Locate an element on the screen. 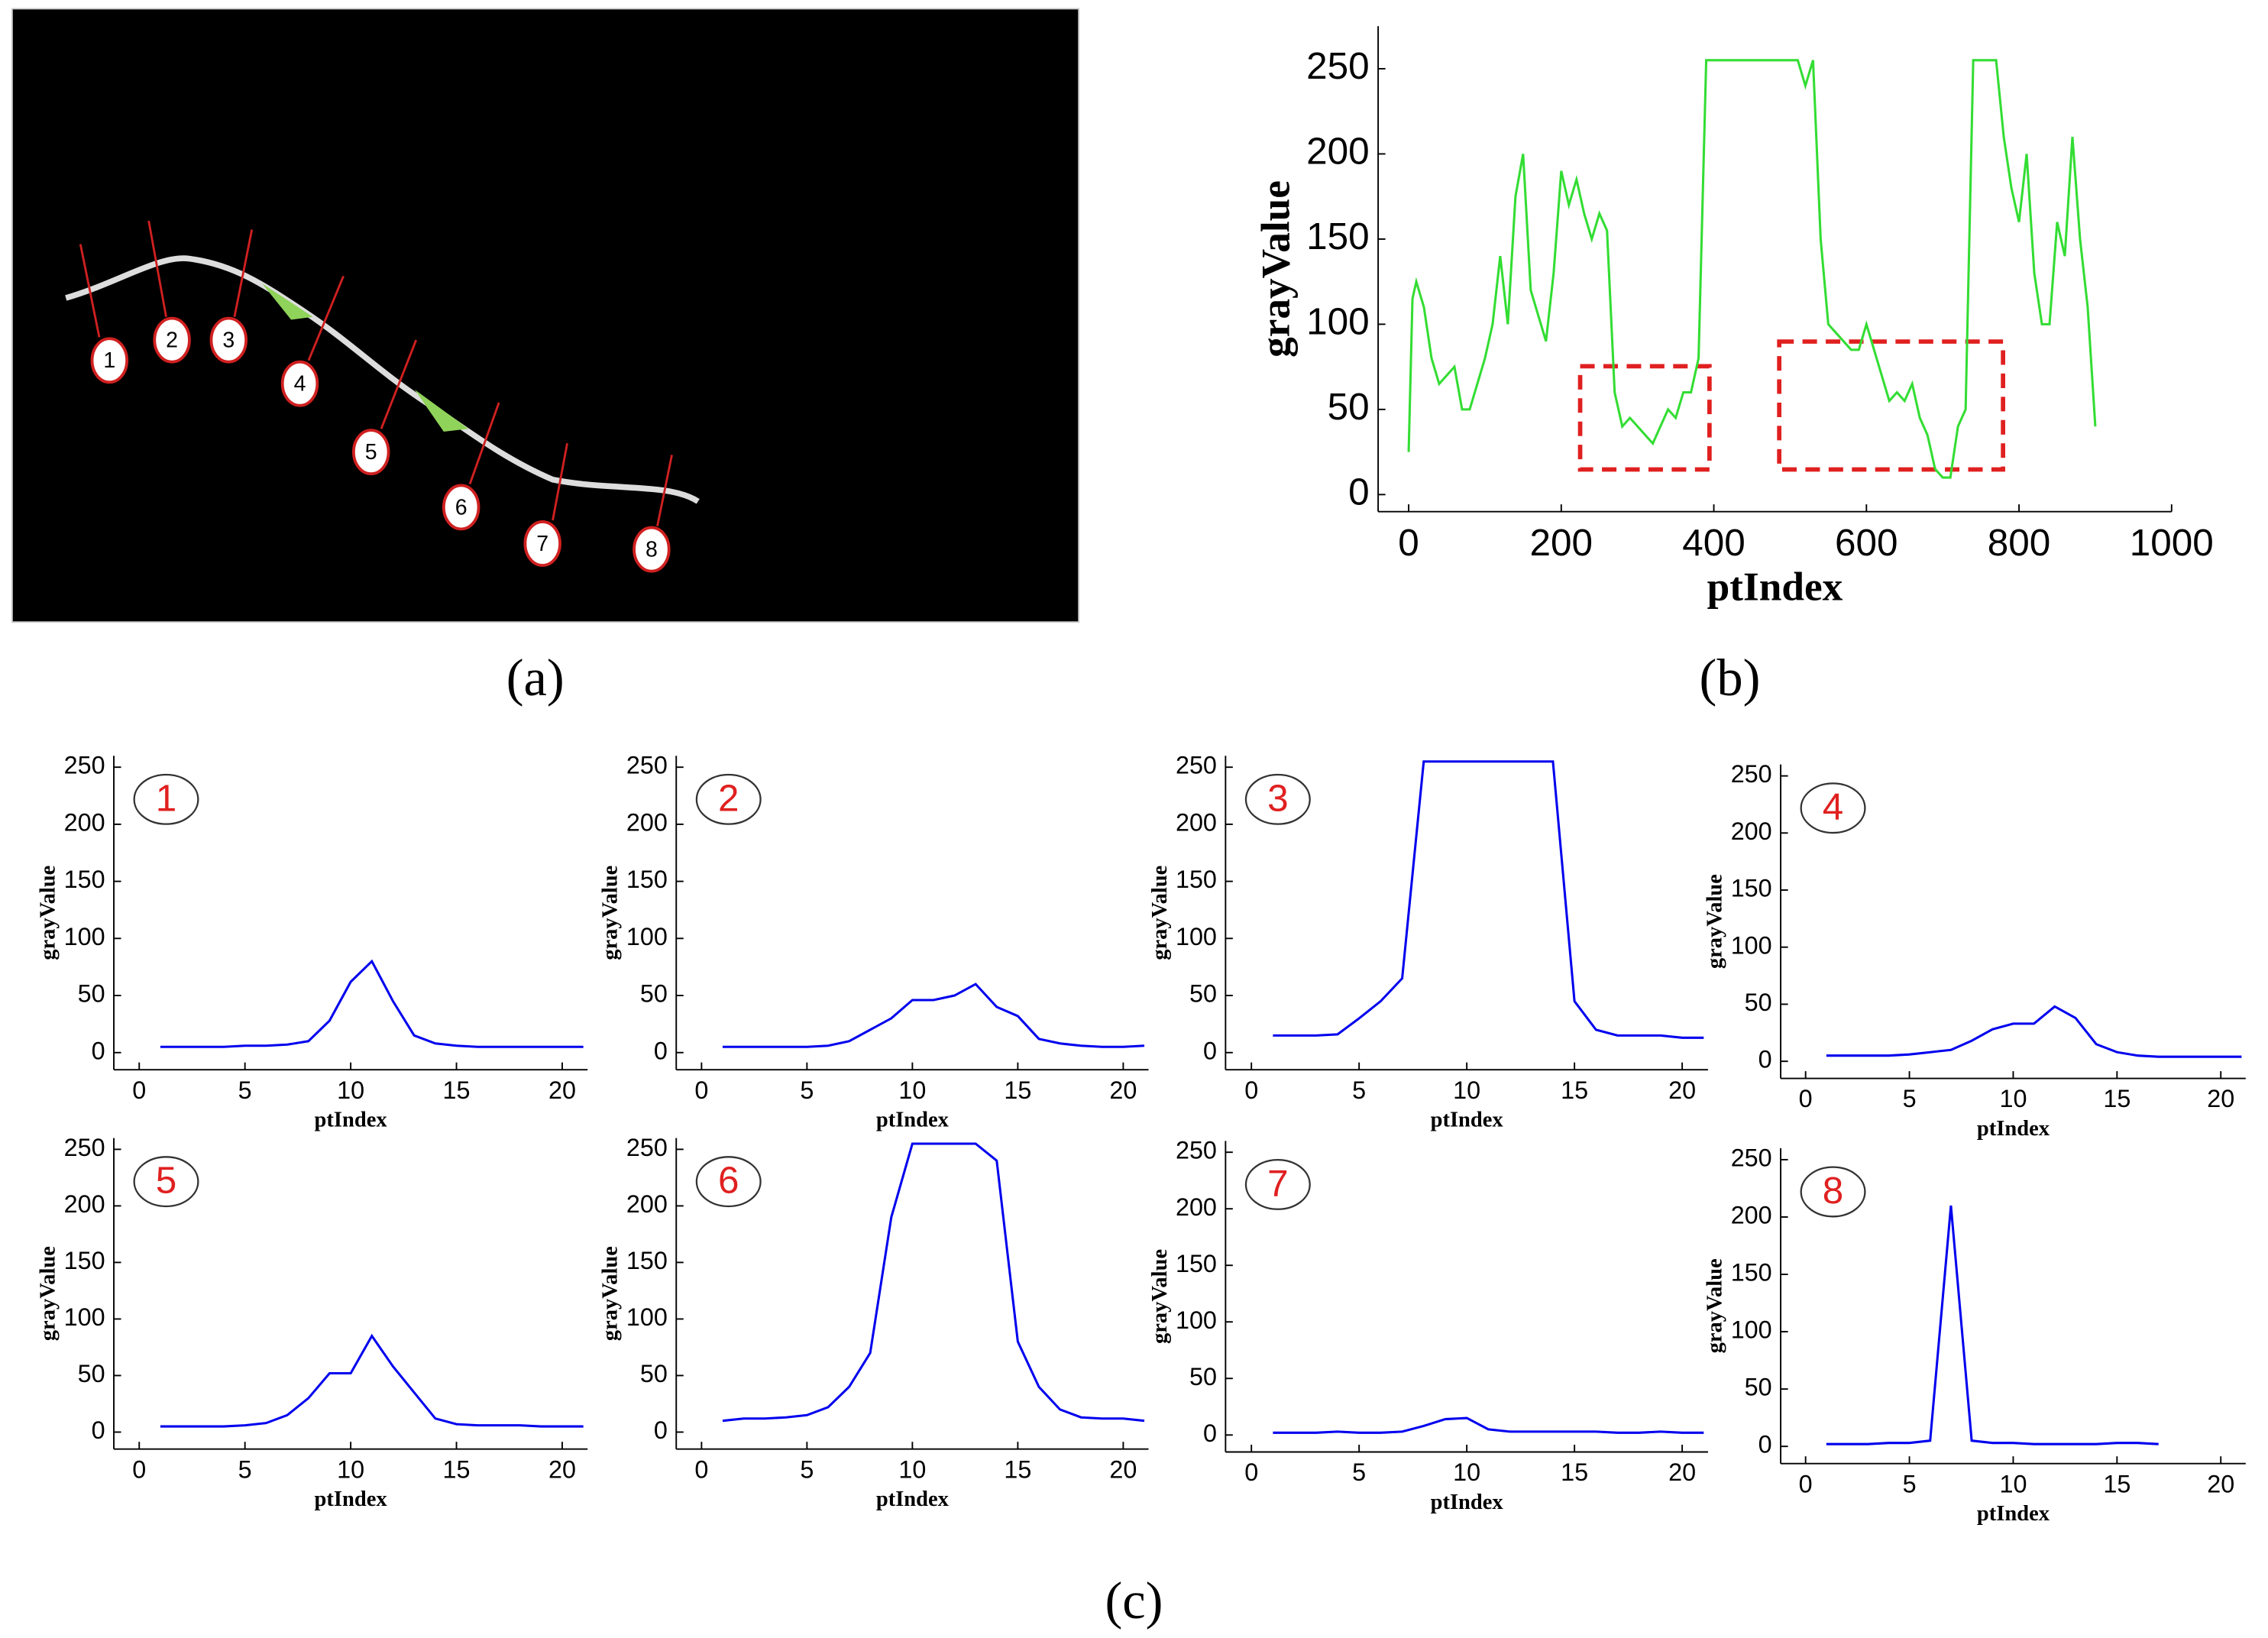  panel-label: (b) is located at coordinates (1730, 678).